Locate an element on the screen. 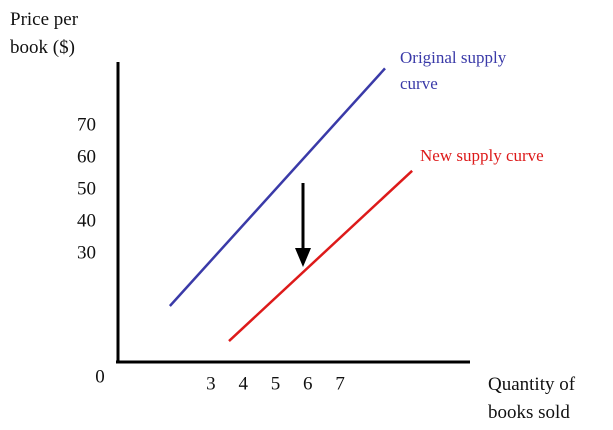  y-tick-label: 50 is located at coordinates (86, 188).